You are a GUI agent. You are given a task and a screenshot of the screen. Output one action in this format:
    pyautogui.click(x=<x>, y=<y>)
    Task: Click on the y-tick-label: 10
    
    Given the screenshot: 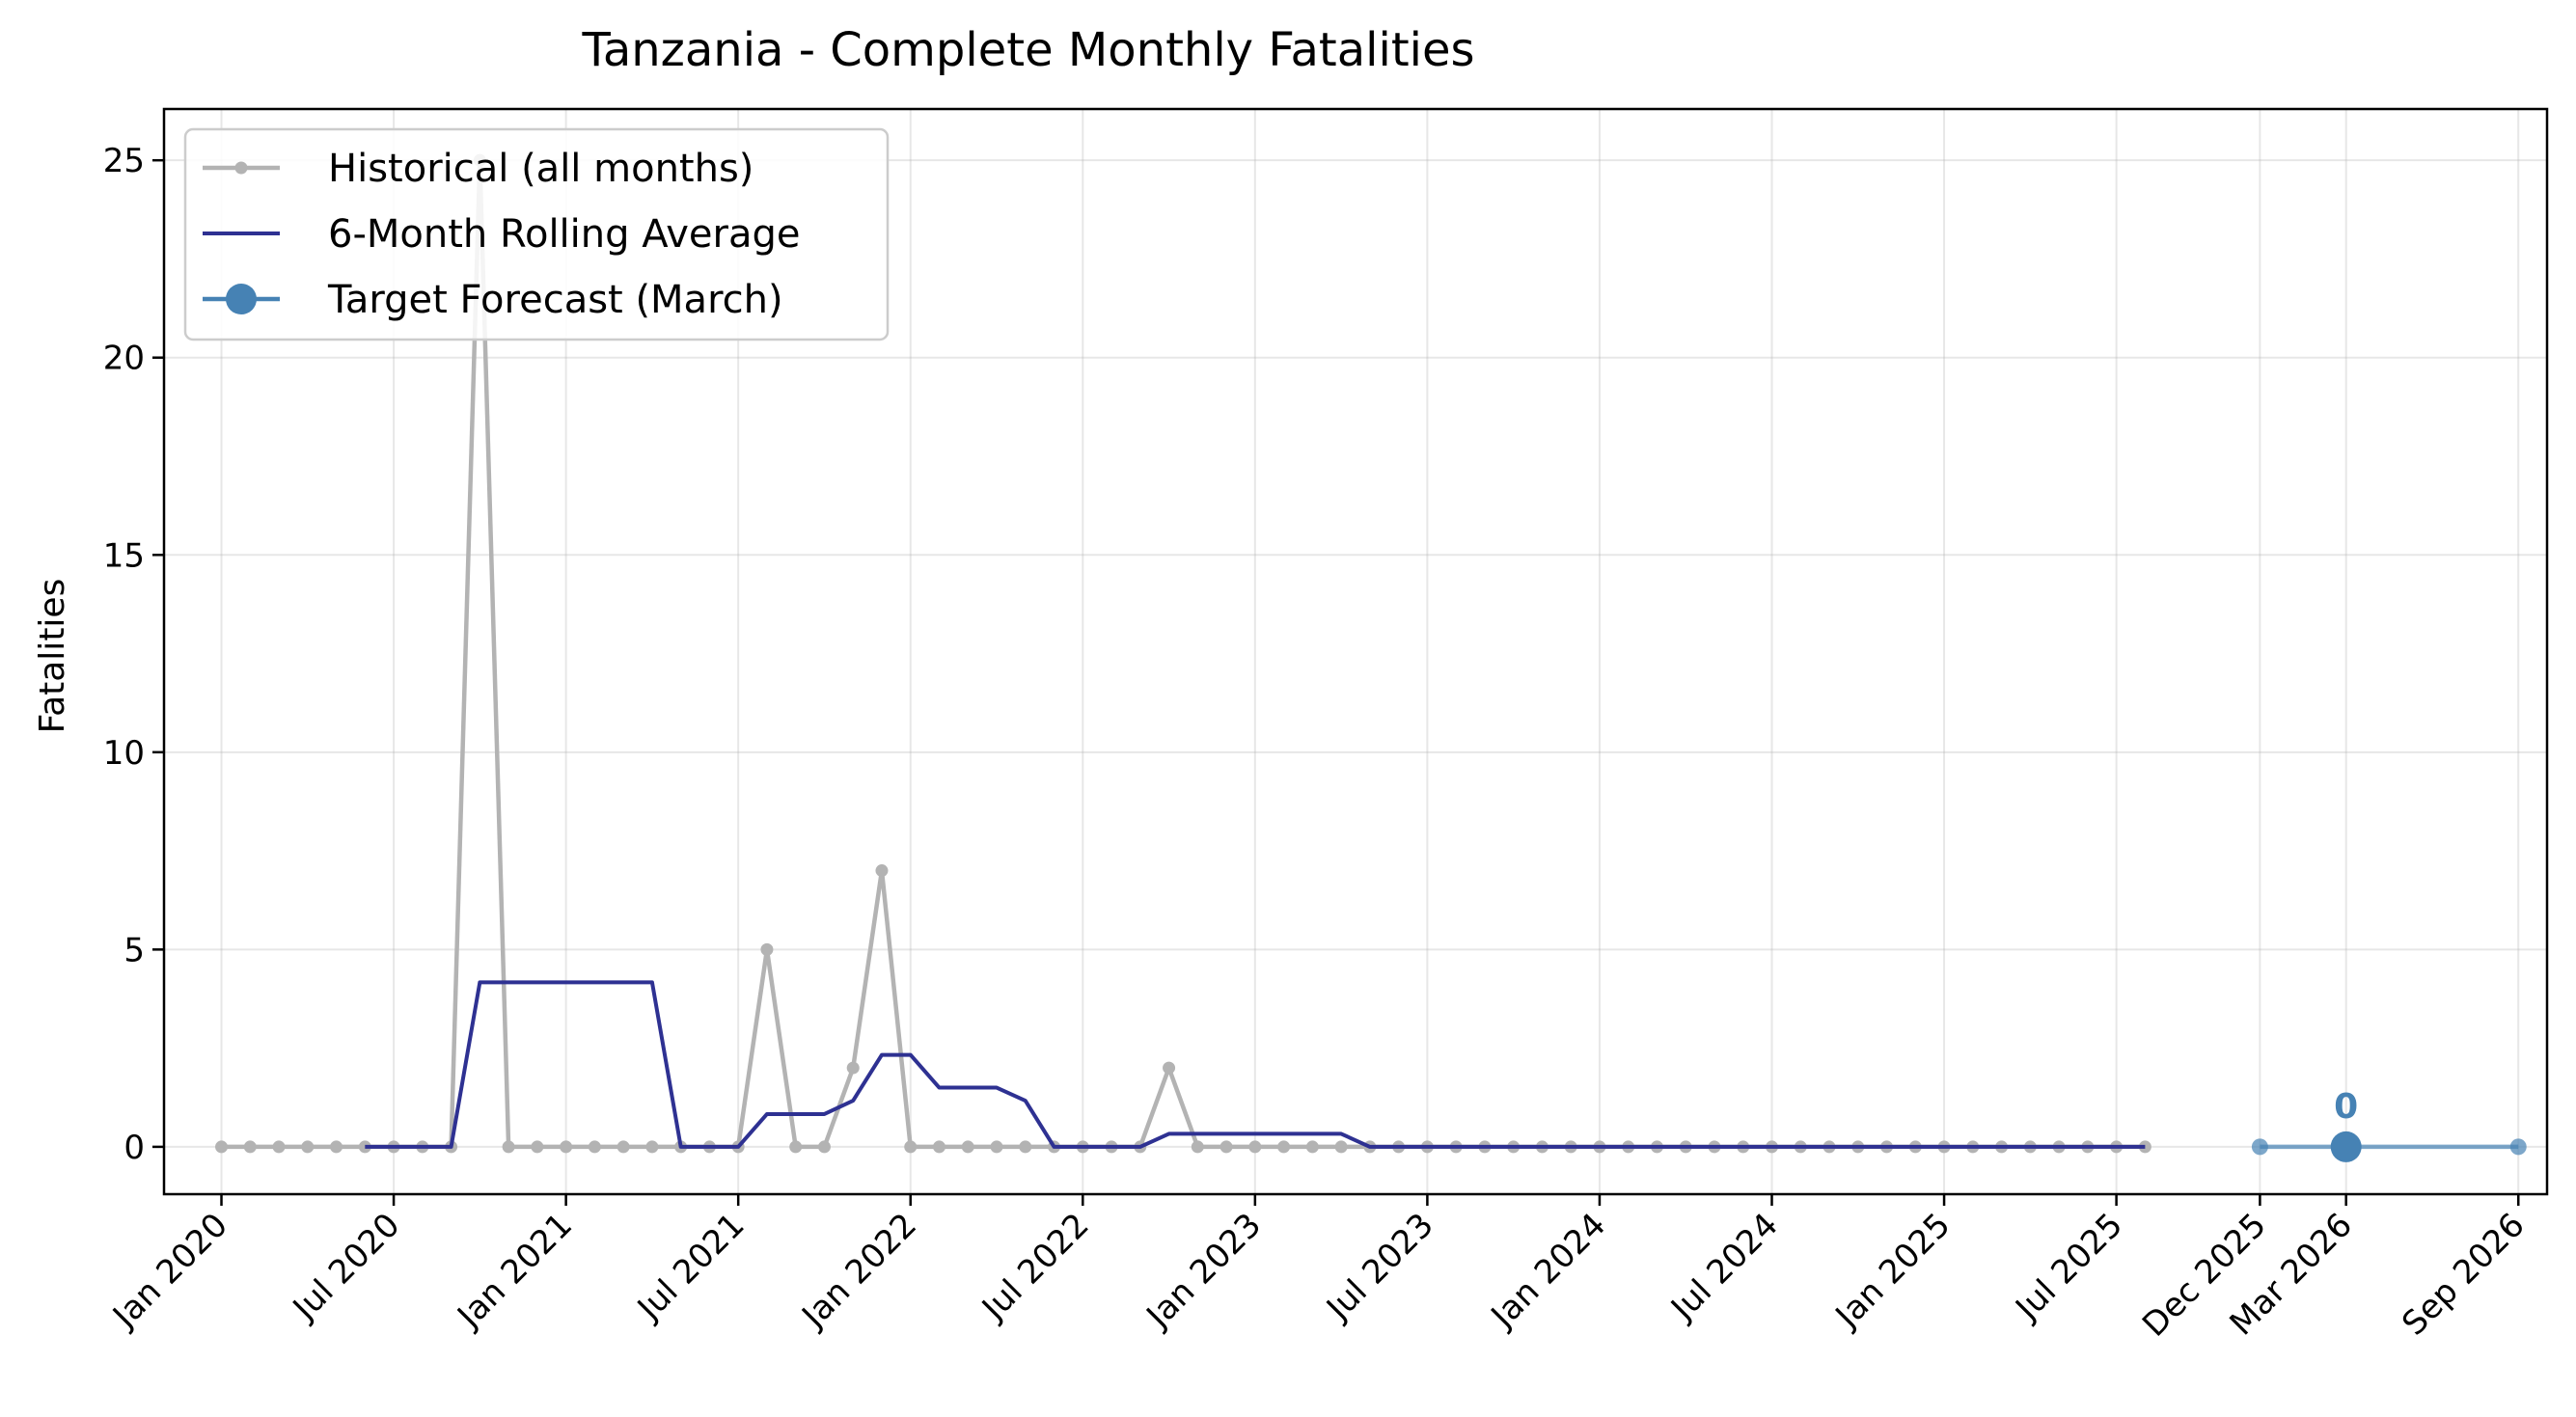 What is the action you would take?
    pyautogui.click(x=124, y=753)
    